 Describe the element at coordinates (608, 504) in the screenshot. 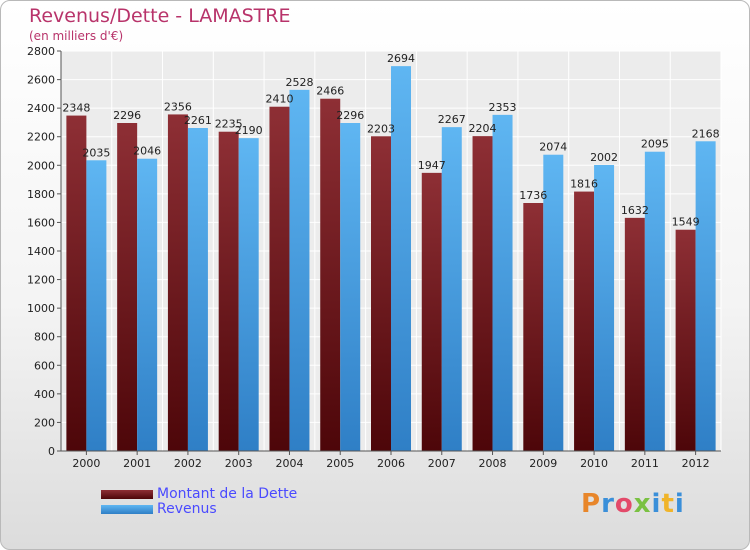

I see `logo-letter: r` at that location.